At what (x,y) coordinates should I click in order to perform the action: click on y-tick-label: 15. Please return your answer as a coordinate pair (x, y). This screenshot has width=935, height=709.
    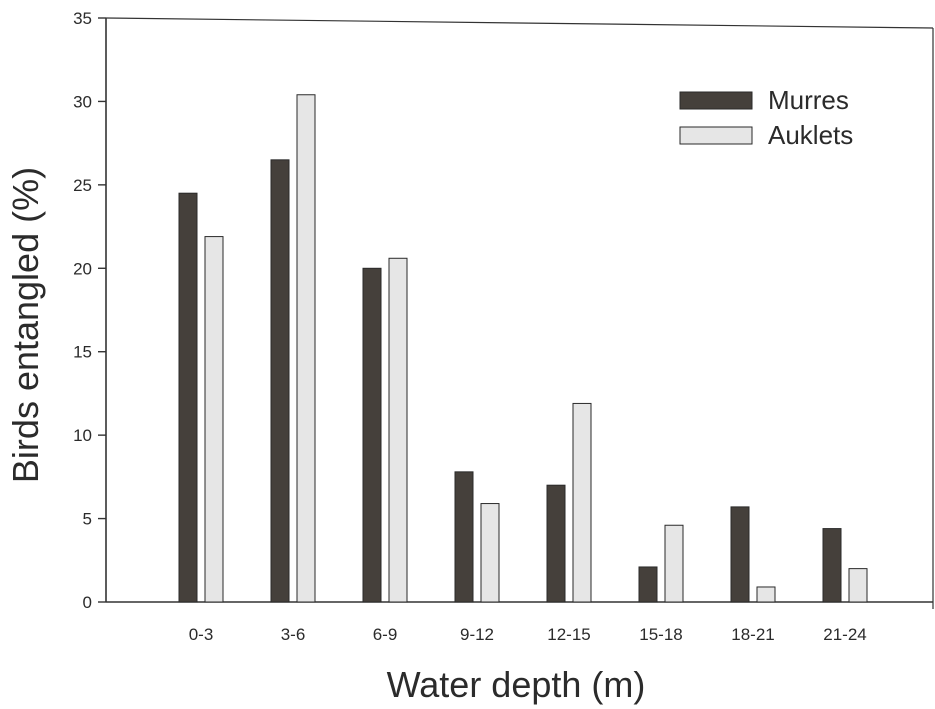
    Looking at the image, I should click on (82, 352).